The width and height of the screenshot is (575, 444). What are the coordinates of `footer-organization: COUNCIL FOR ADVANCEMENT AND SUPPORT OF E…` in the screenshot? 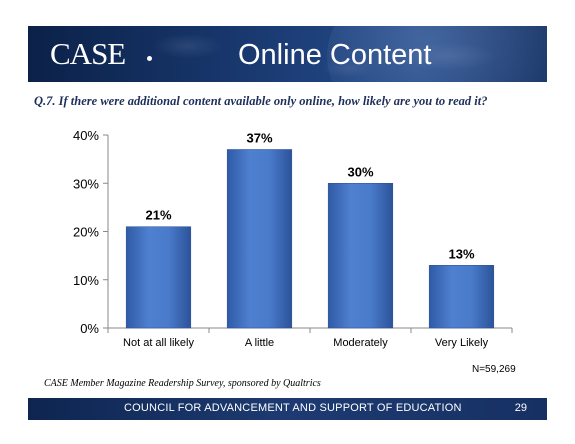 It's located at (293, 408).